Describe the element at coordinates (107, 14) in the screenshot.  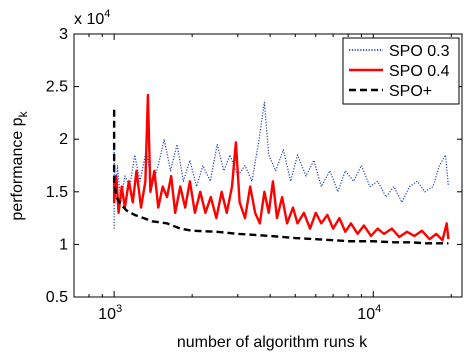
I see `y-exponent-power: 4` at that location.